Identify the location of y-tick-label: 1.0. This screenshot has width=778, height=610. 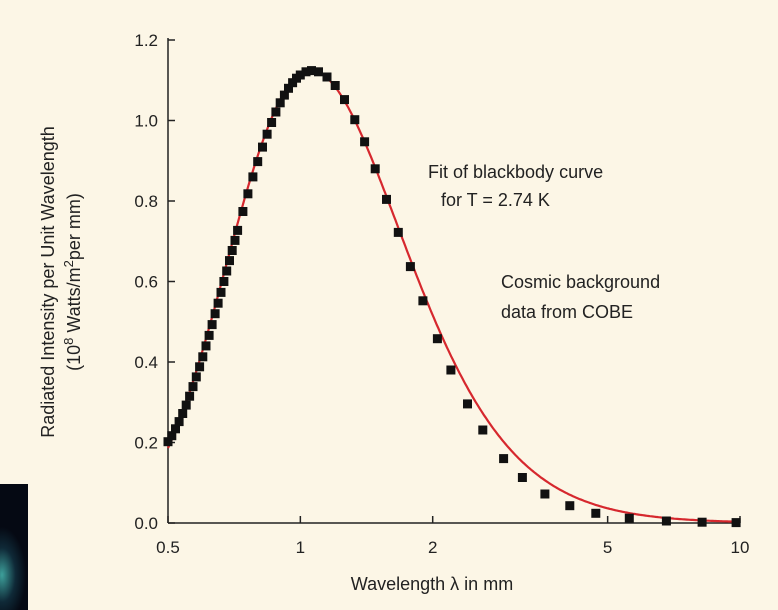
(146, 121).